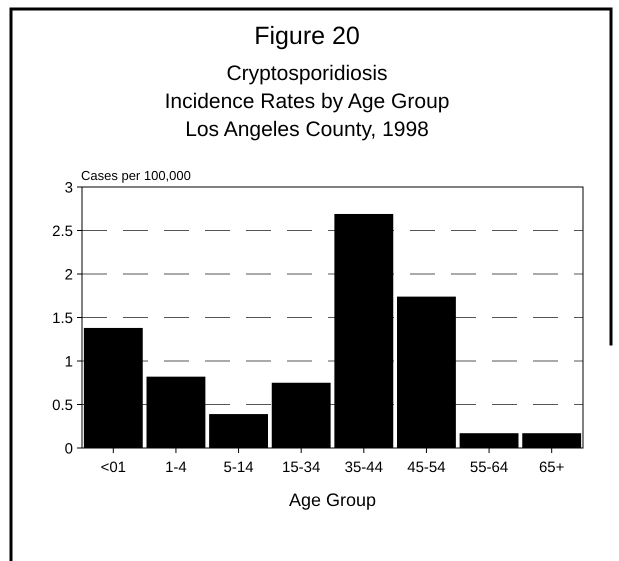 The width and height of the screenshot is (619, 561). I want to click on y-tick-label: 0.5, so click(62, 405).